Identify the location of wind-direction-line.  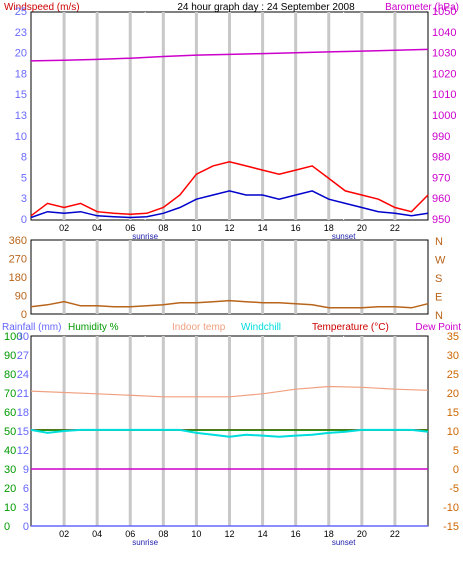
(229, 304).